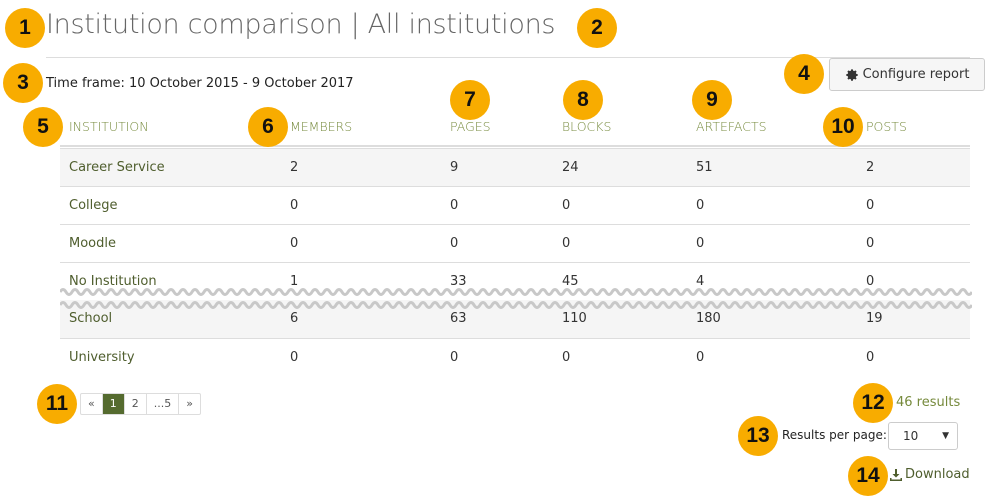 The height and width of the screenshot is (501, 993). What do you see at coordinates (294, 281) in the screenshot?
I see `cell-members: 1` at bounding box center [294, 281].